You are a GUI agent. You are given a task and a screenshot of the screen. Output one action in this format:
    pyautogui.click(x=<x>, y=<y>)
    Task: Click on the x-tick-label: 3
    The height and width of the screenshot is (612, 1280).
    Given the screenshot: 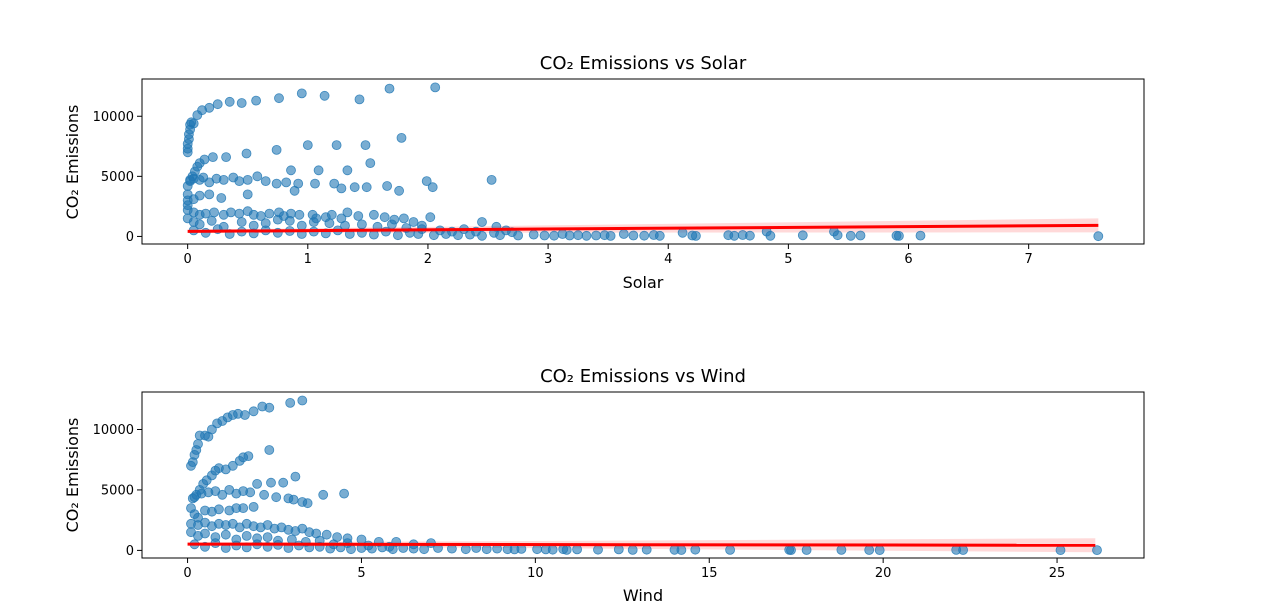 What is the action you would take?
    pyautogui.click(x=548, y=259)
    